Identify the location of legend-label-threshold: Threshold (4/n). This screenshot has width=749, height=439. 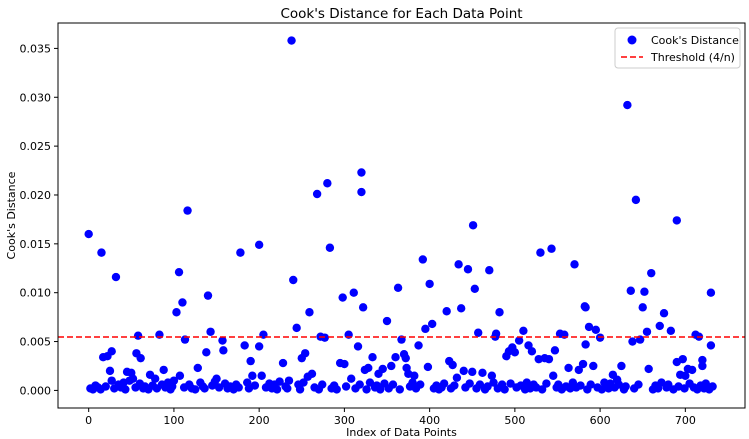
(692, 57).